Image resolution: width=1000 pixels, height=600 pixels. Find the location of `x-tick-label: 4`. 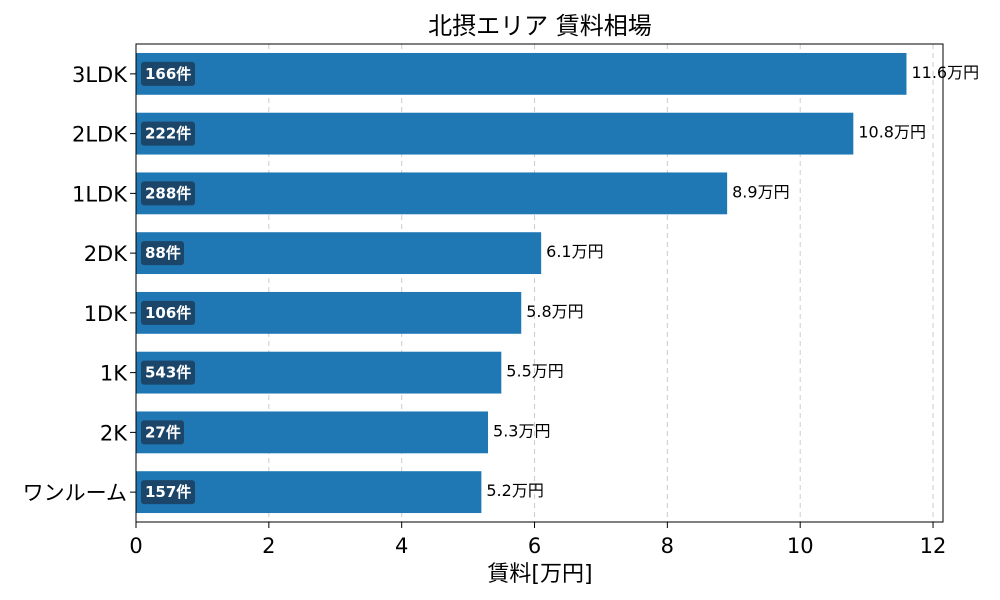

x-tick-label: 4 is located at coordinates (401, 546).